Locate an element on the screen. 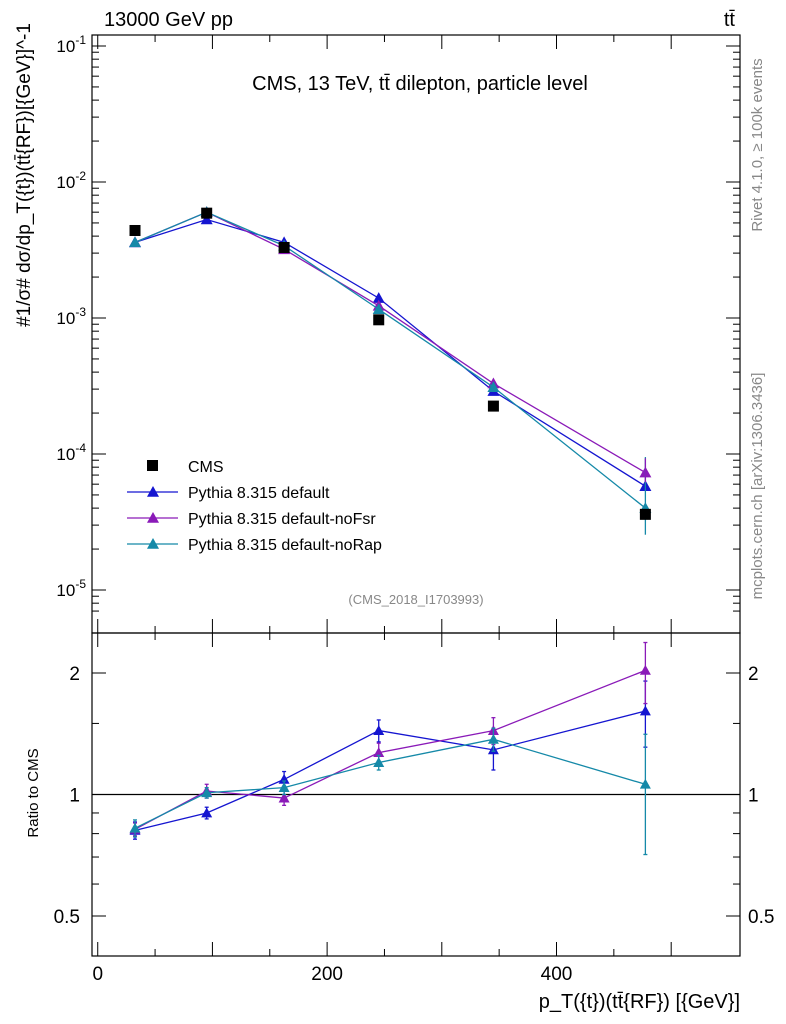 This screenshot has width=786, height=1024. y-tick-label: 10⁻⁵ is located at coordinates (71, 588).